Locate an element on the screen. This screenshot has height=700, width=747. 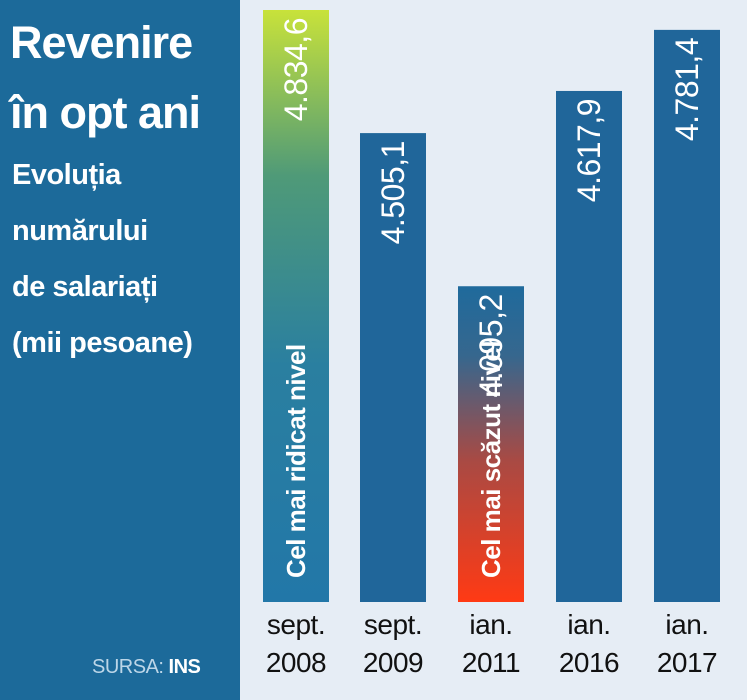
subtitle-line: numărului is located at coordinates (80, 231).